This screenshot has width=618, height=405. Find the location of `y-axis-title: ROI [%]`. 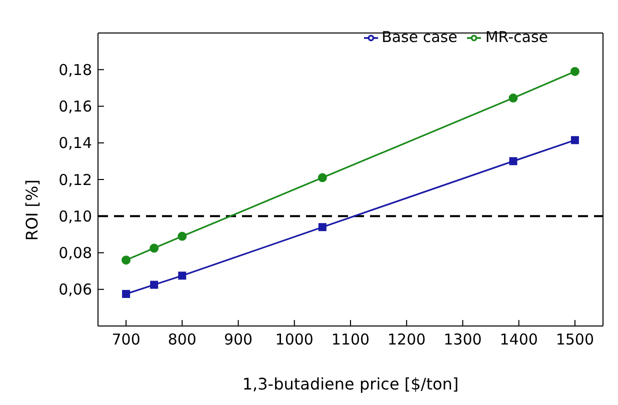

y-axis-title: ROI [%] is located at coordinates (32, 210).